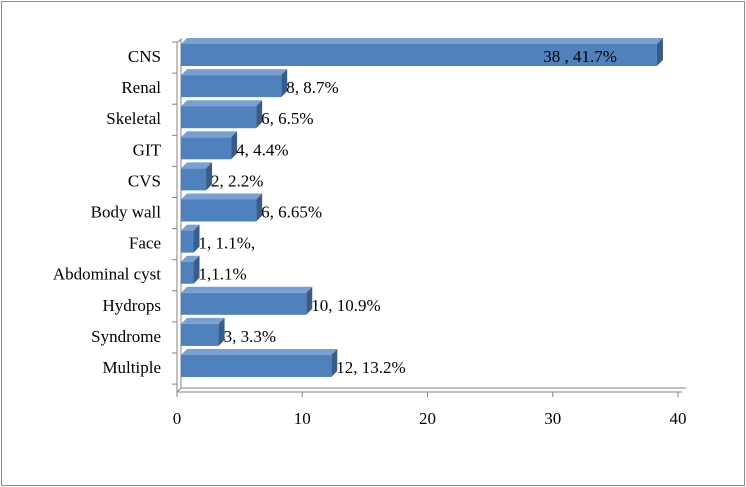 The width and height of the screenshot is (746, 487). What do you see at coordinates (147, 149) in the screenshot?
I see `category-label: GIT` at bounding box center [147, 149].